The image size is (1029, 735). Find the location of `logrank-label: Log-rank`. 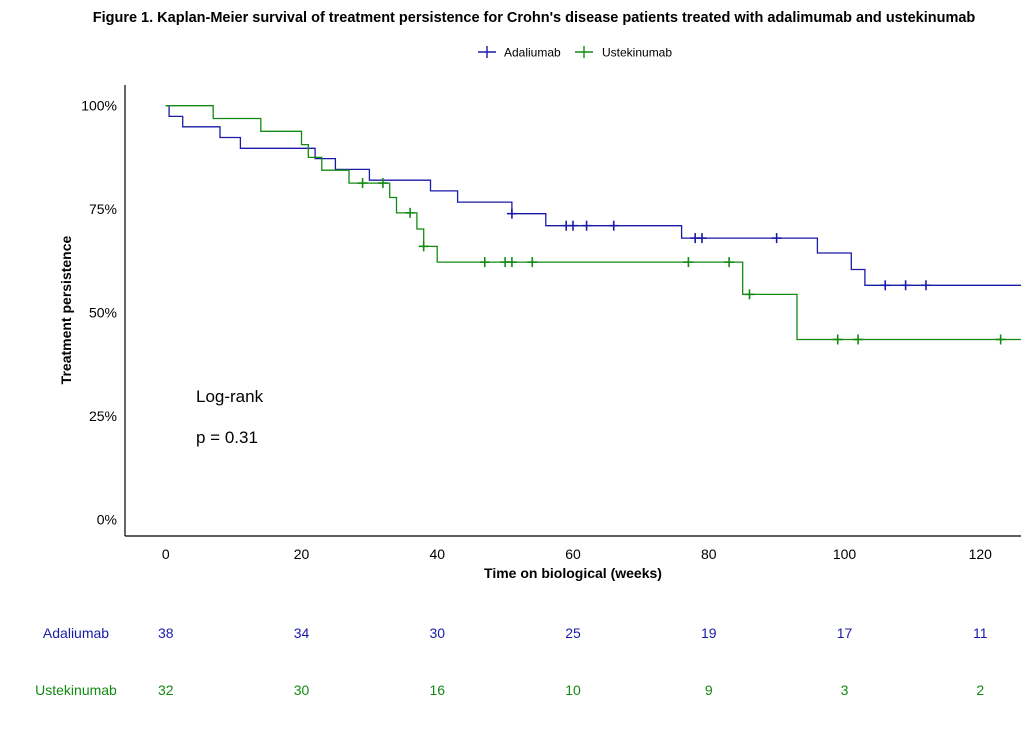

logrank-label: Log-rank is located at coordinates (230, 396).